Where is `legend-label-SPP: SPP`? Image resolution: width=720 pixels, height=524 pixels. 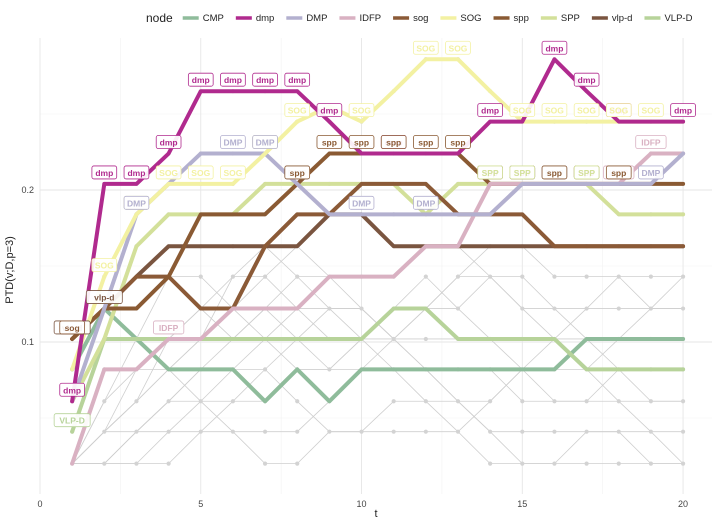
legend-label-SPP: SPP is located at coordinates (570, 18).